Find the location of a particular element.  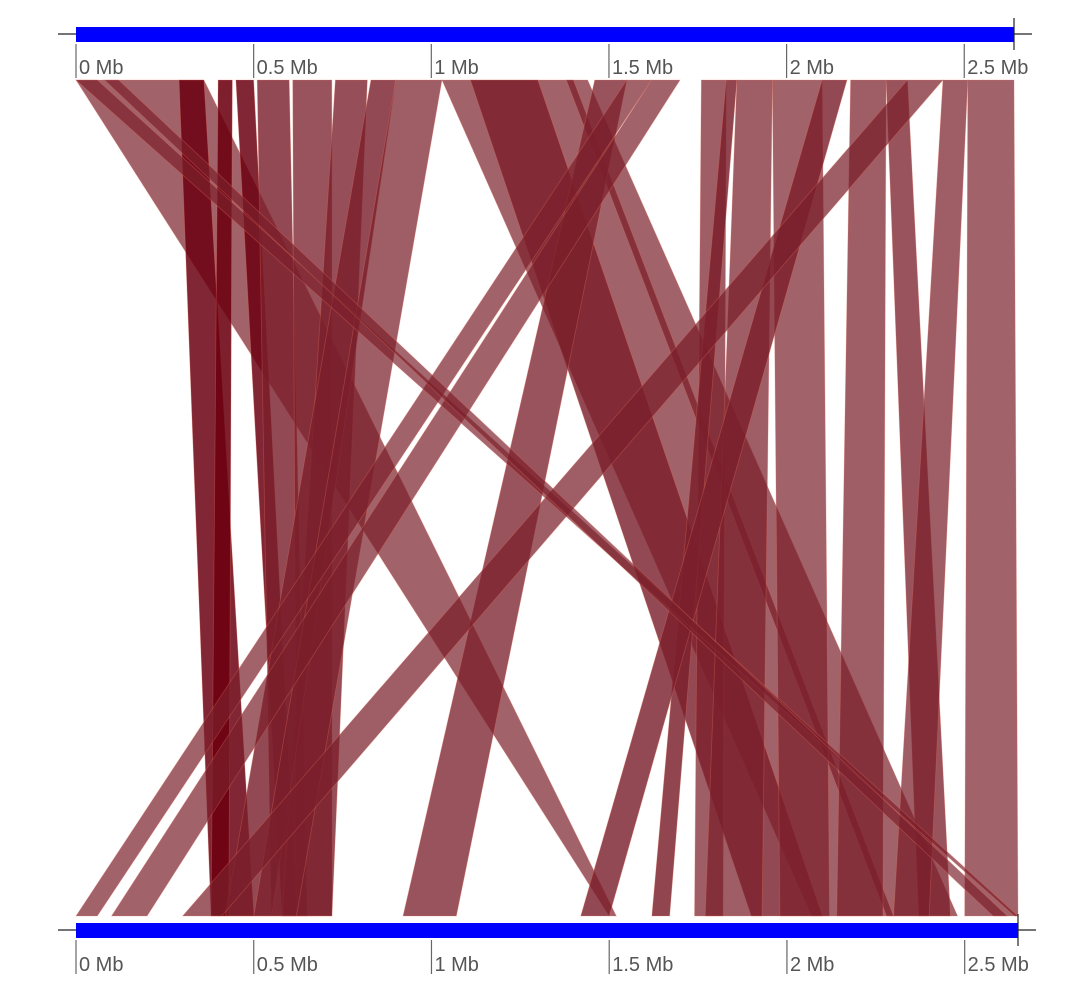

top-genome-bar is located at coordinates (545, 34).